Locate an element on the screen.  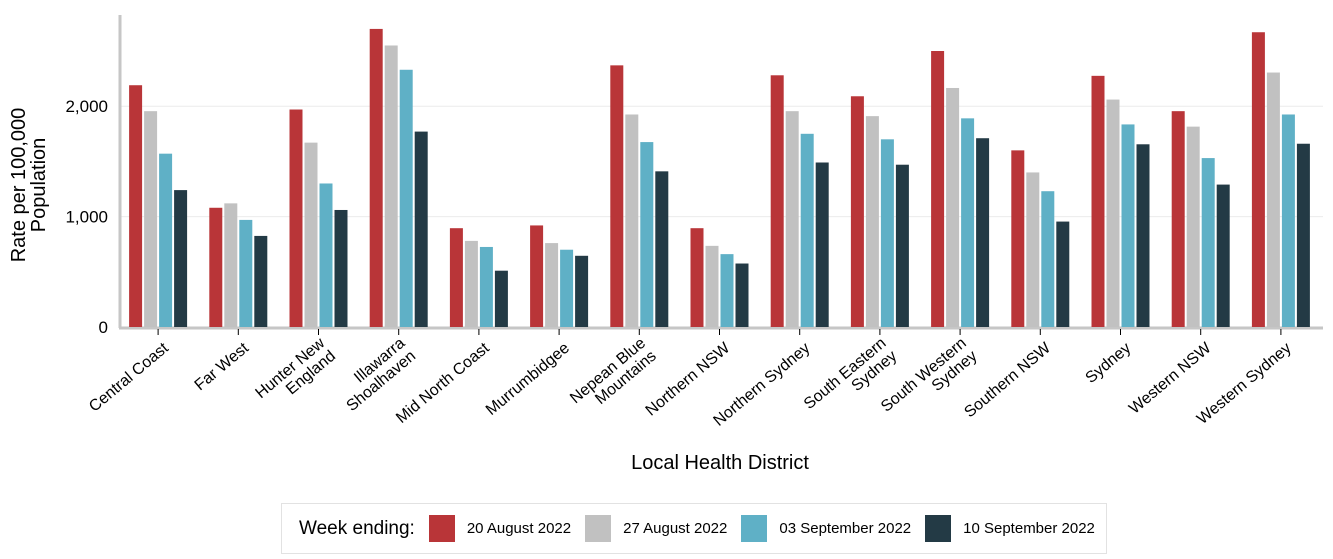
legend-swatch-03-sep is located at coordinates (754, 528).